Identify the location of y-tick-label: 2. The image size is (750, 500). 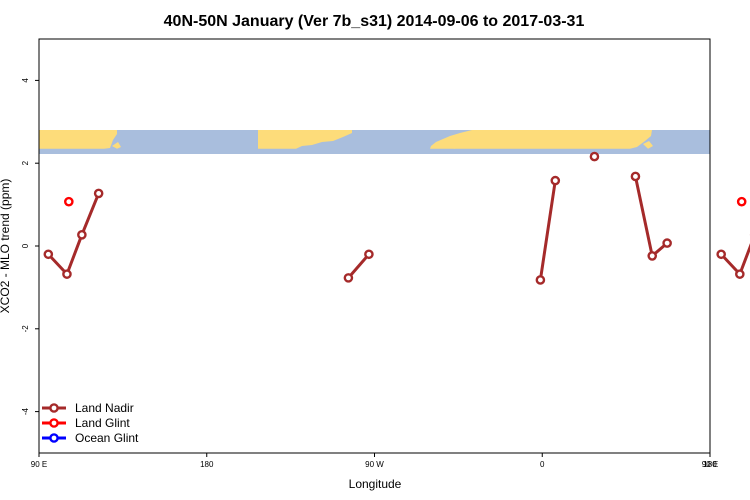
(25, 162).